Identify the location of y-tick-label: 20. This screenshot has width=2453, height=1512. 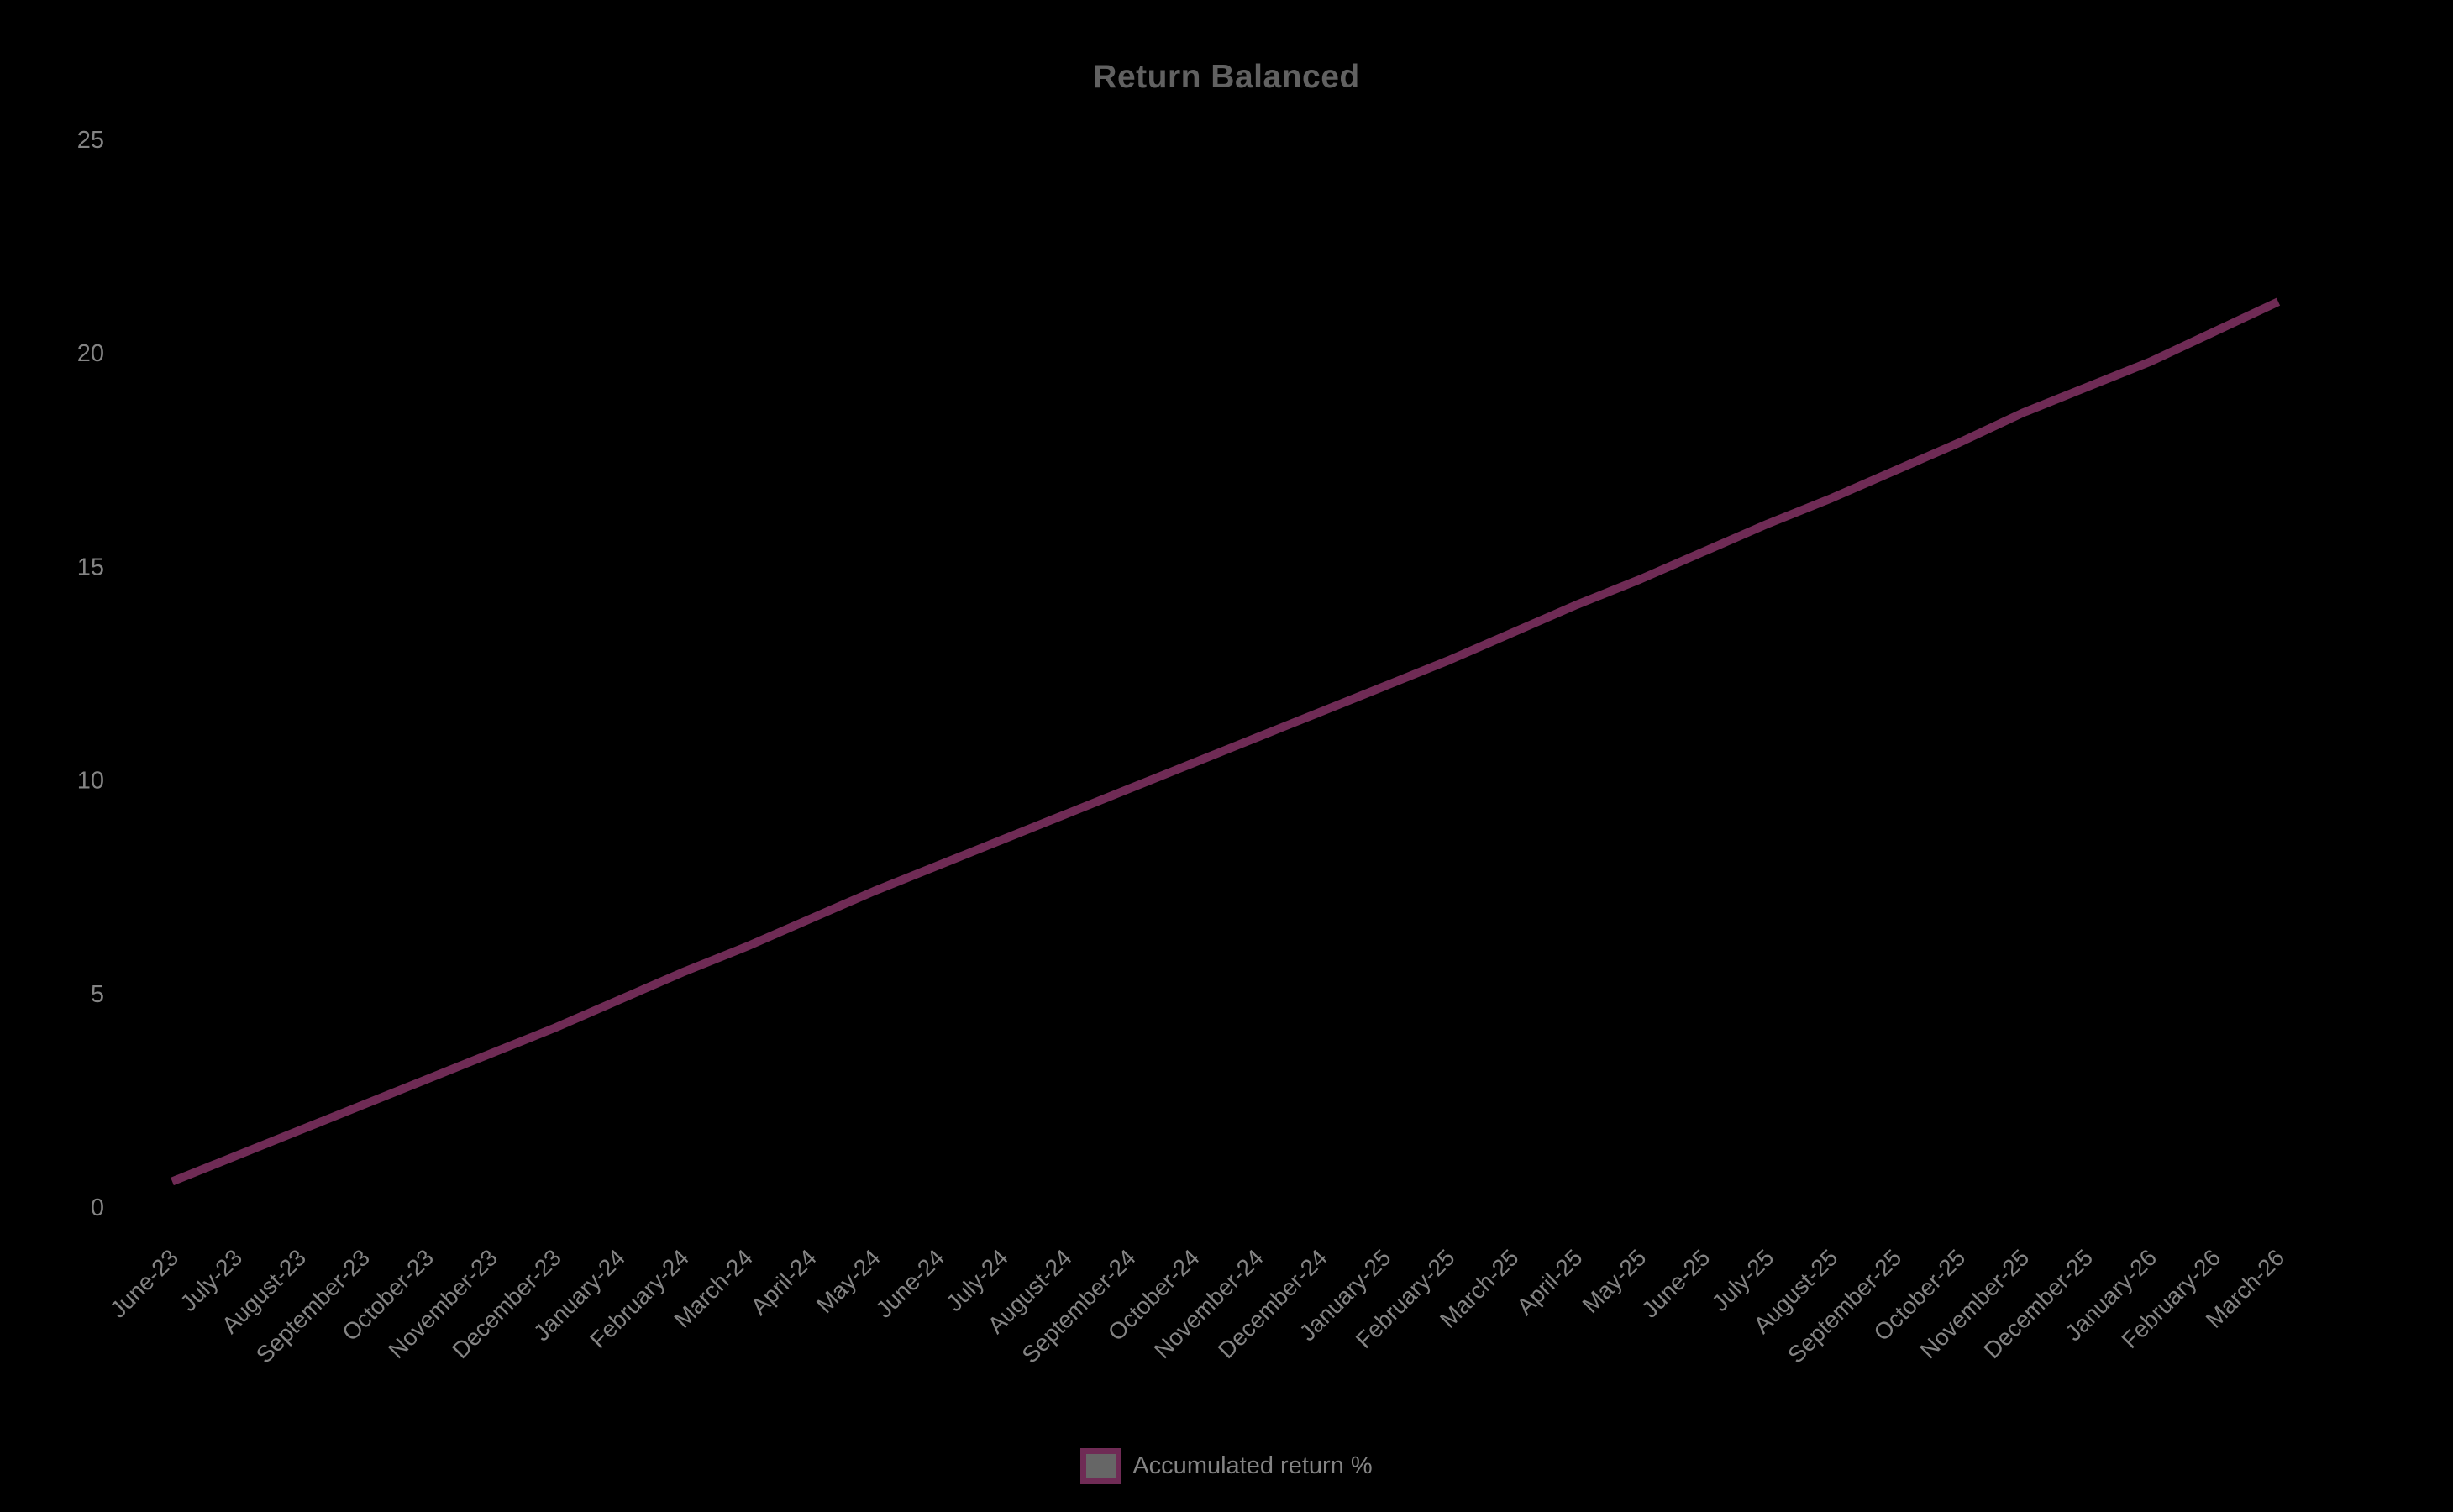
(90, 353).